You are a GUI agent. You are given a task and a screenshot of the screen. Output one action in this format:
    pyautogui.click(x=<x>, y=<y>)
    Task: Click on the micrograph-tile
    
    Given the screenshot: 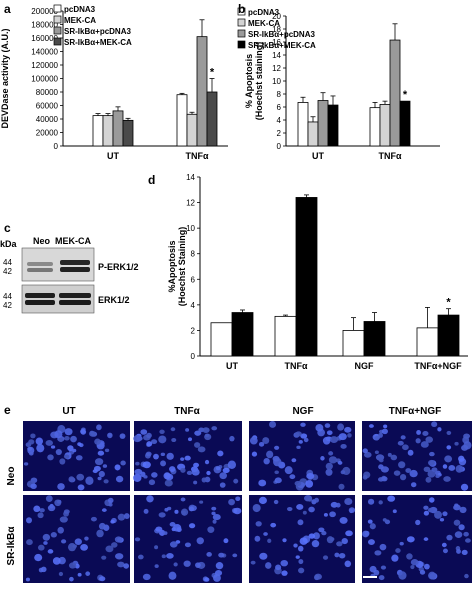 What is the action you would take?
    pyautogui.click(x=417, y=539)
    